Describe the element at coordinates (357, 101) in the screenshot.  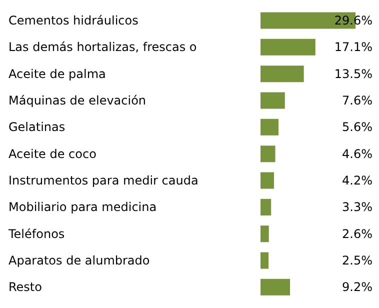
I see `data-label: 7.6%` at that location.